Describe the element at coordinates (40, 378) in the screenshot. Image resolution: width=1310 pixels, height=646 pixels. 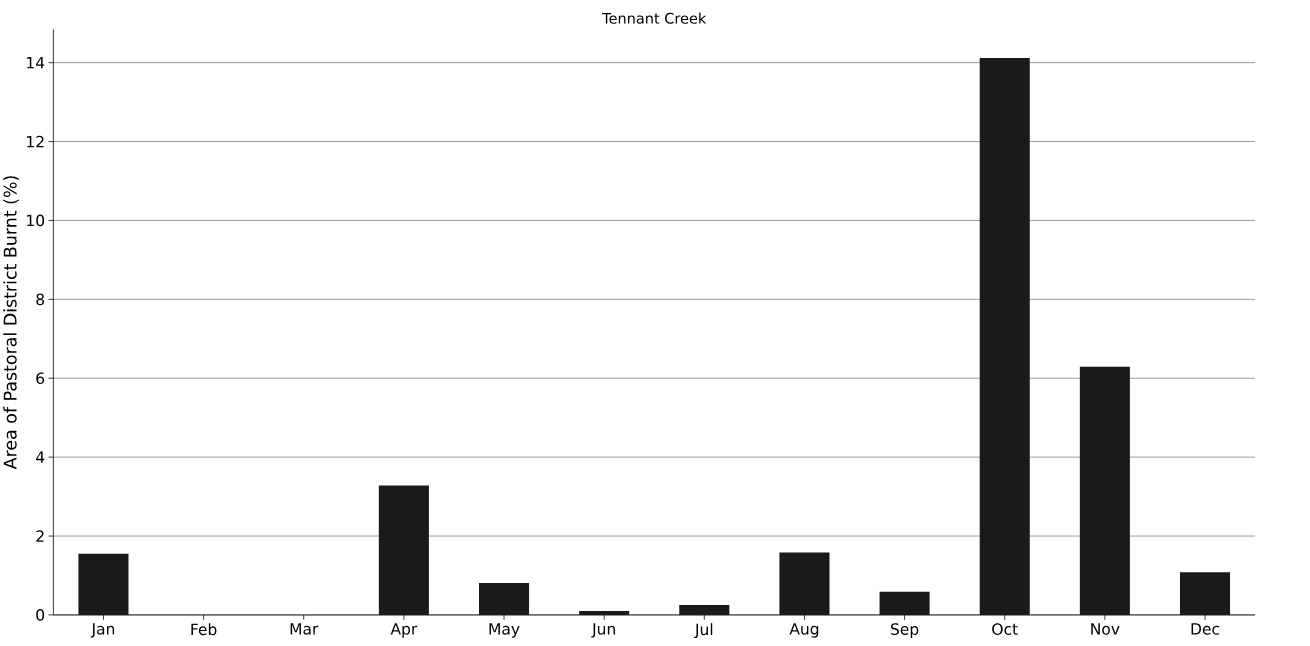
I see `y-tick-label: 6` at that location.